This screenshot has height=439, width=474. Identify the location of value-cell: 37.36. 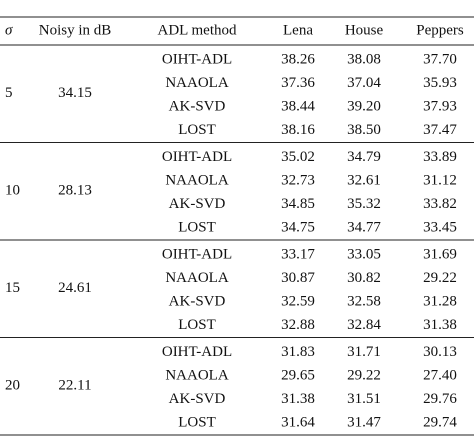
(298, 83).